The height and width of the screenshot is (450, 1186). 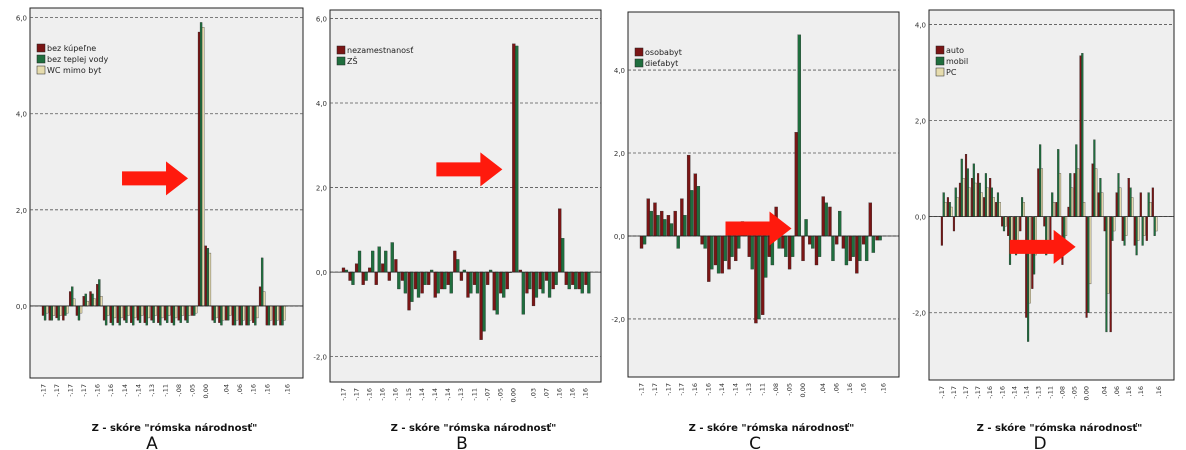 What do you see at coordinates (990, 392) in the screenshot?
I see `x-tick-label: -,16` at bounding box center [990, 392].